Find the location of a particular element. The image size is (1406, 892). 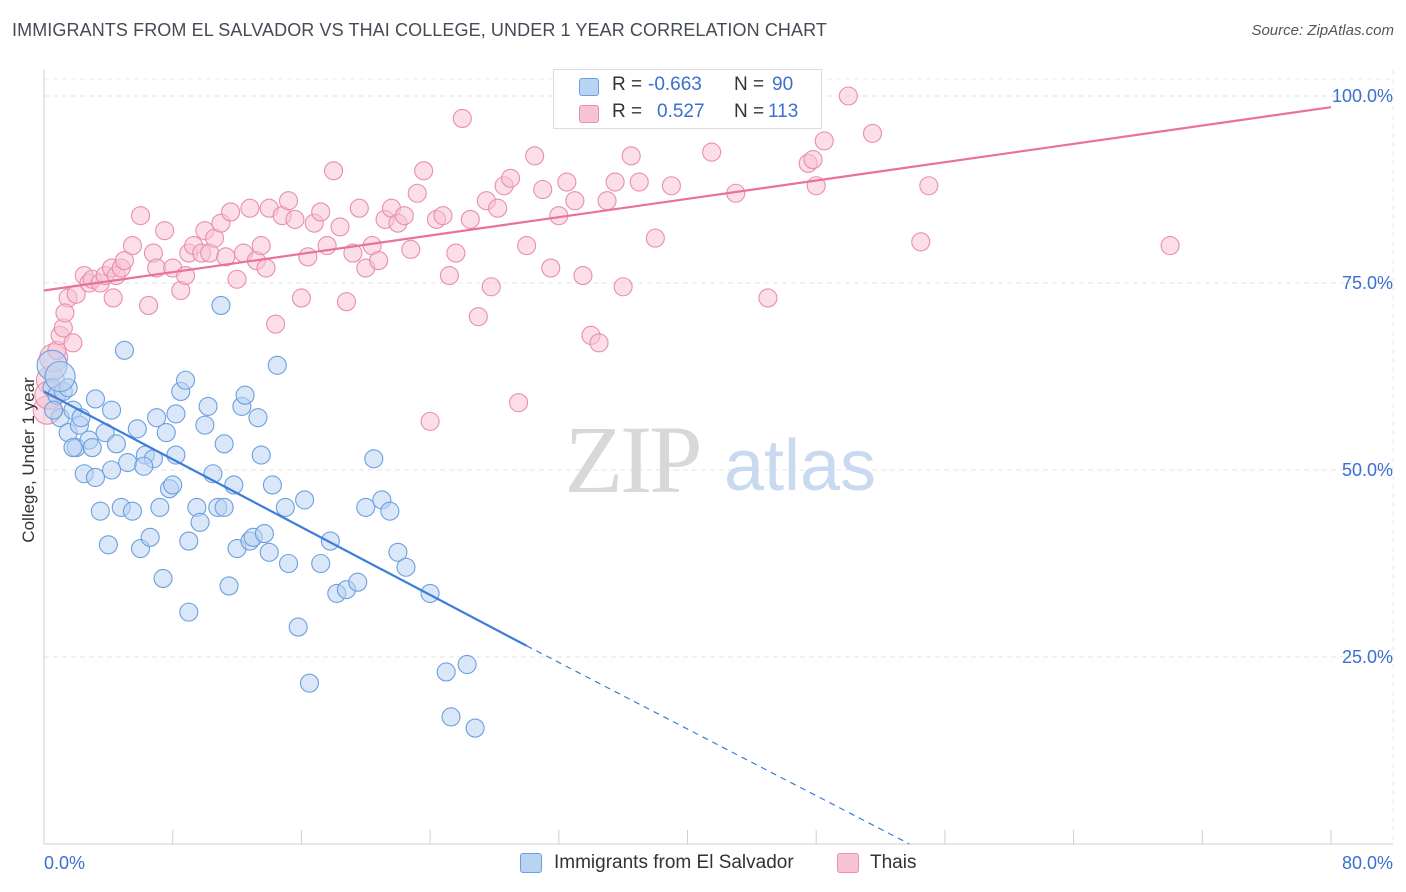

y-axis-title: College, Under 1 year is located at coordinates (28, 460).